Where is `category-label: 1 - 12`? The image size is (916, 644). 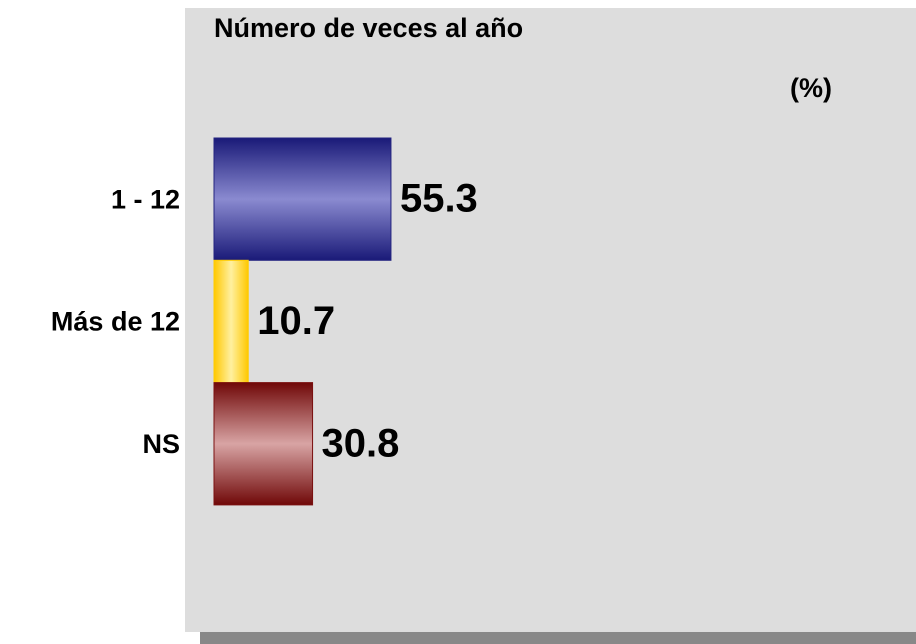
category-label: 1 - 12 is located at coordinates (145, 199).